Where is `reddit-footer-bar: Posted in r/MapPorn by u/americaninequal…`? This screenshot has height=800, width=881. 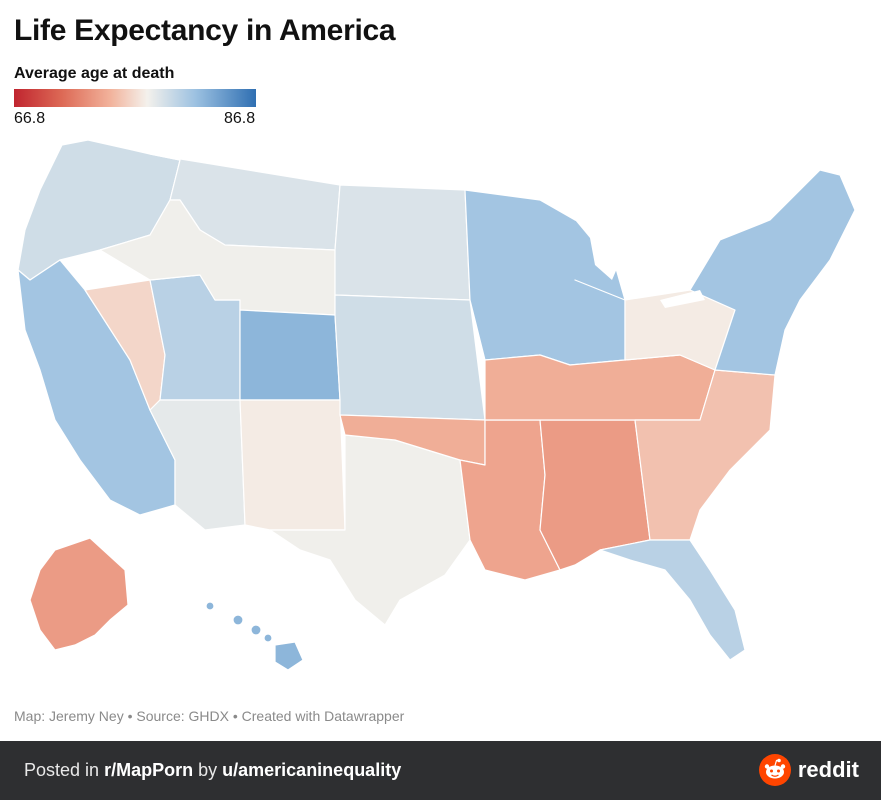
reddit-footer-bar: Posted in r/MapPorn by u/americaninequal… is located at coordinates (440, 770).